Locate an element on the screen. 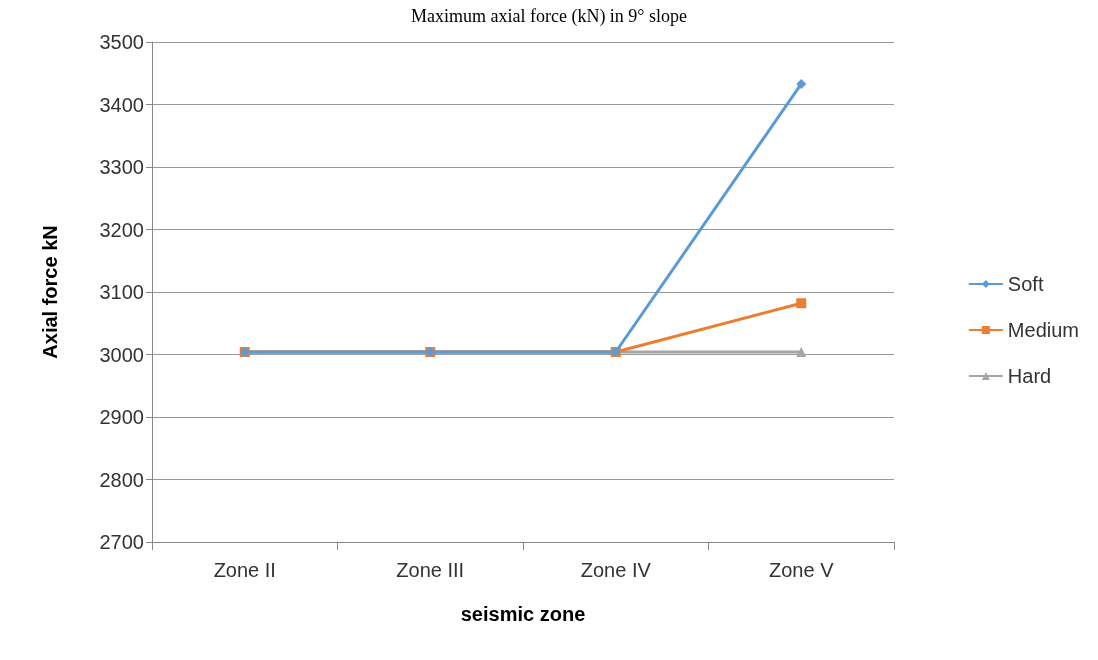 Image resolution: width=1098 pixels, height=660 pixels. x-tick-label: Zone V is located at coordinates (802, 570).